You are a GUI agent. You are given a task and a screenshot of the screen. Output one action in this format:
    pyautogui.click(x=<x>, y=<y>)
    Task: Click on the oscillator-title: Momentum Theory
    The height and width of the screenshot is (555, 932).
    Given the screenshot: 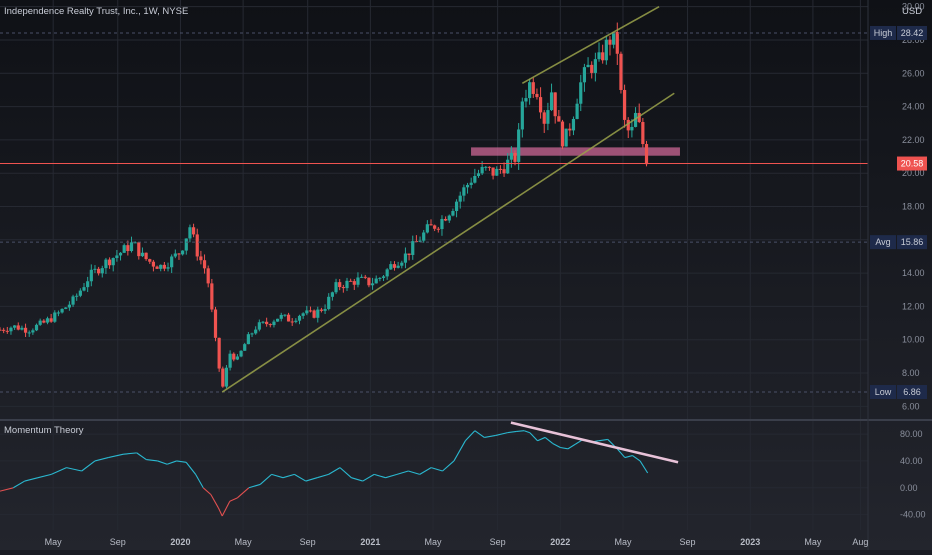 What is the action you would take?
    pyautogui.click(x=44, y=430)
    